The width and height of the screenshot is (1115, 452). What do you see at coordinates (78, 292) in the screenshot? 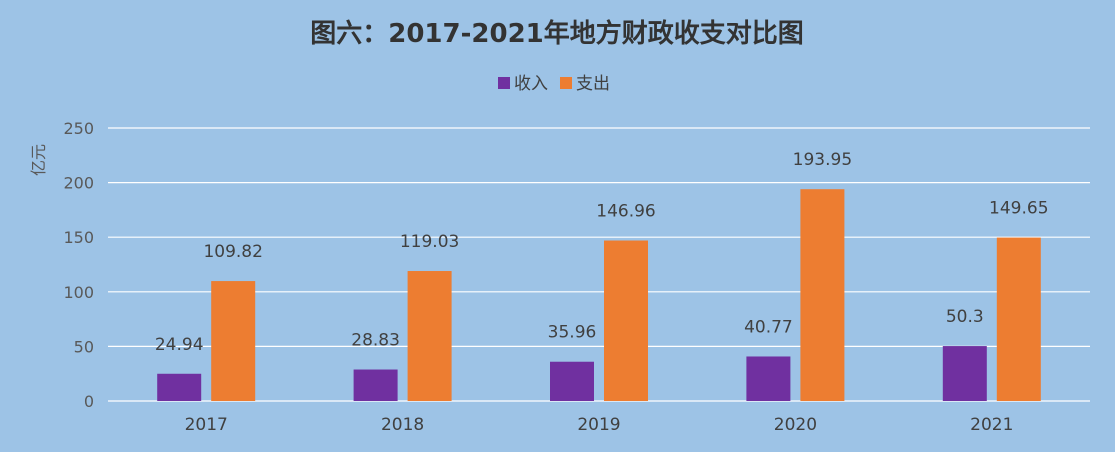
I see `y-tick-label: 100` at bounding box center [78, 292].